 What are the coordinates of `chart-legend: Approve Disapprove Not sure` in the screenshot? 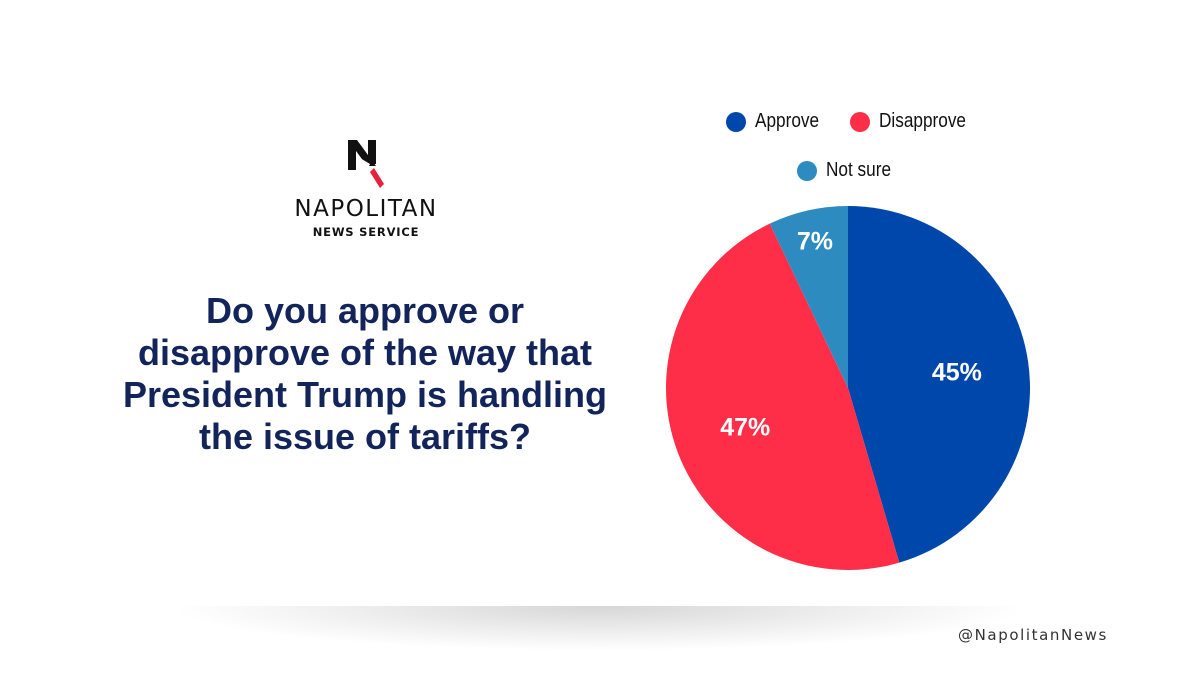 It's located at (850, 149).